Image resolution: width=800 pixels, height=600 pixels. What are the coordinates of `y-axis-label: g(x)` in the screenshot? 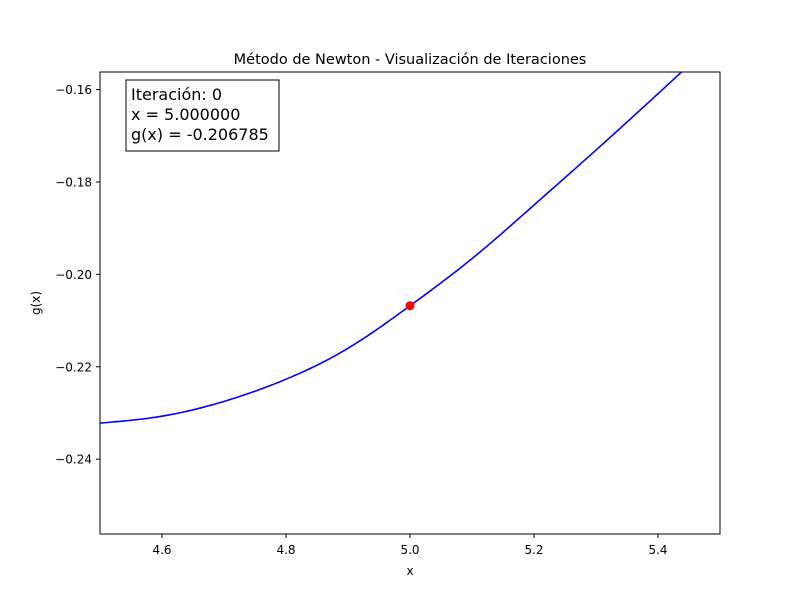 It's located at (36, 303).